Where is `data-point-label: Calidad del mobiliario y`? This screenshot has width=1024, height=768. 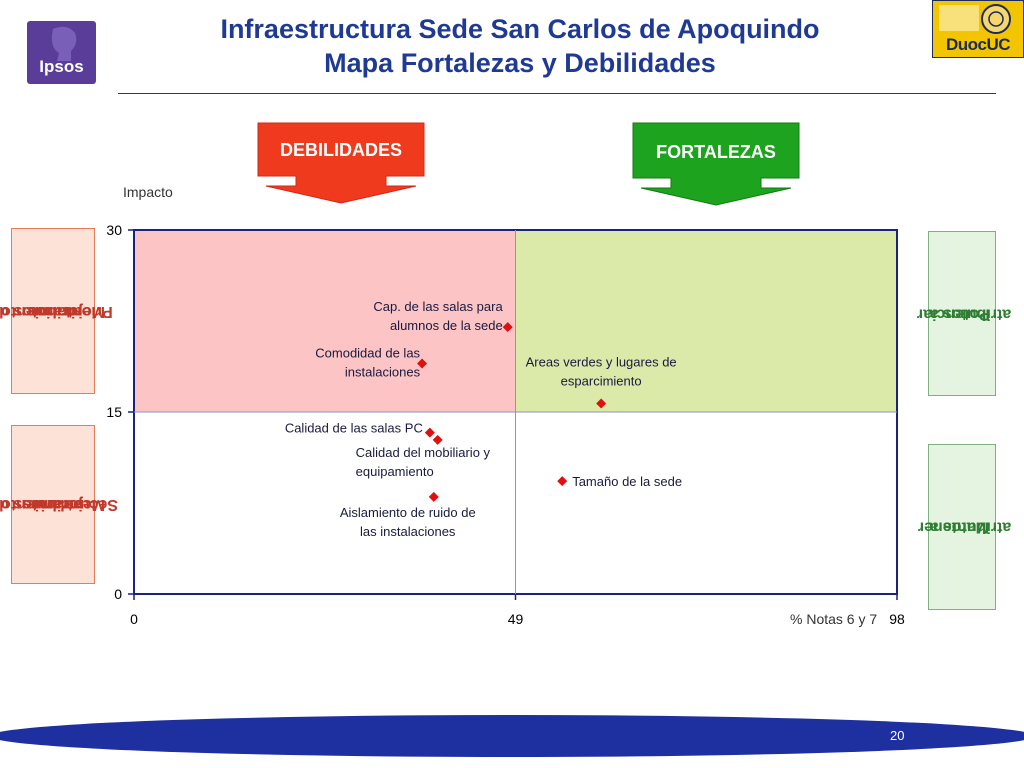 data-point-label: Calidad del mobiliario y is located at coordinates (423, 452).